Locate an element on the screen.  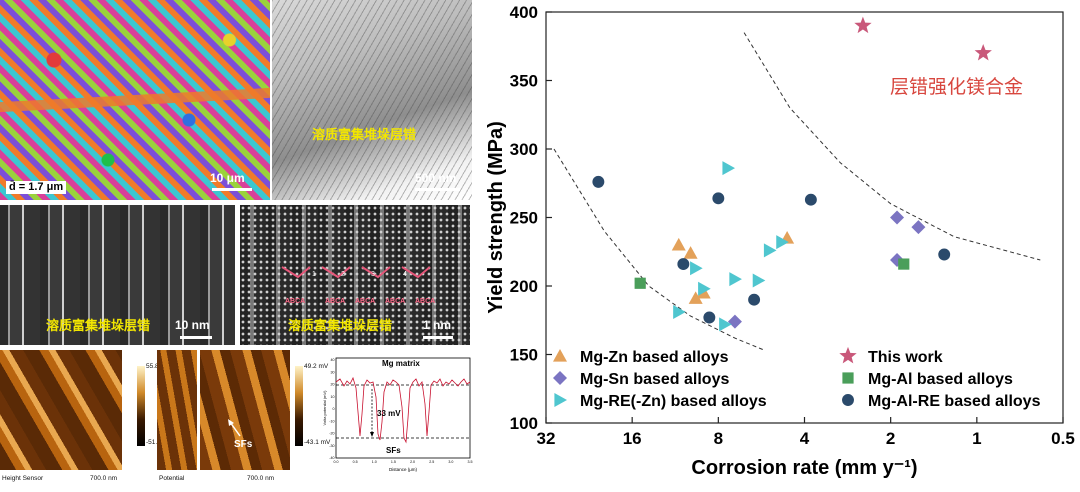
haadf-image-left: 溶质富集堆垛层错 10 nm is located at coordinates (117, 275).